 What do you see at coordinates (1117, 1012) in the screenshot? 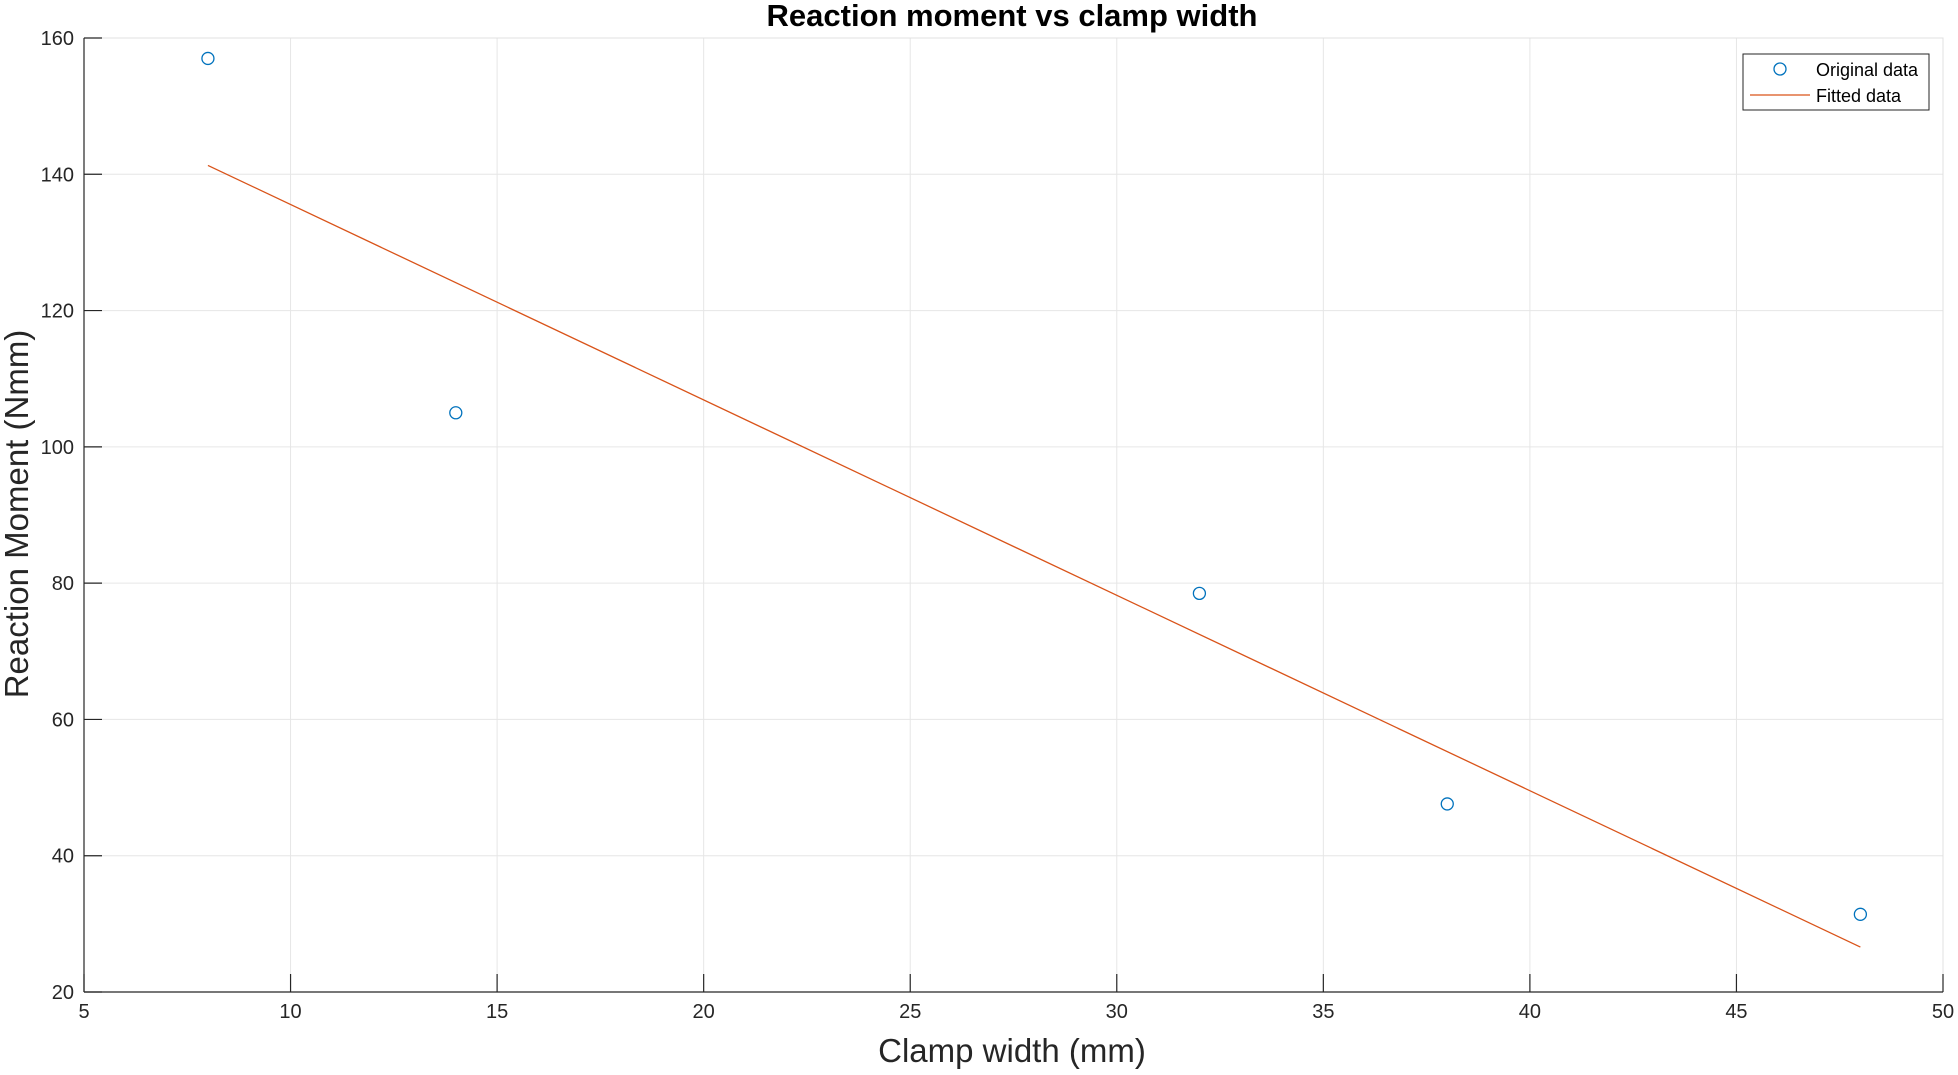
I see `x-tick-label: 30` at bounding box center [1117, 1012].